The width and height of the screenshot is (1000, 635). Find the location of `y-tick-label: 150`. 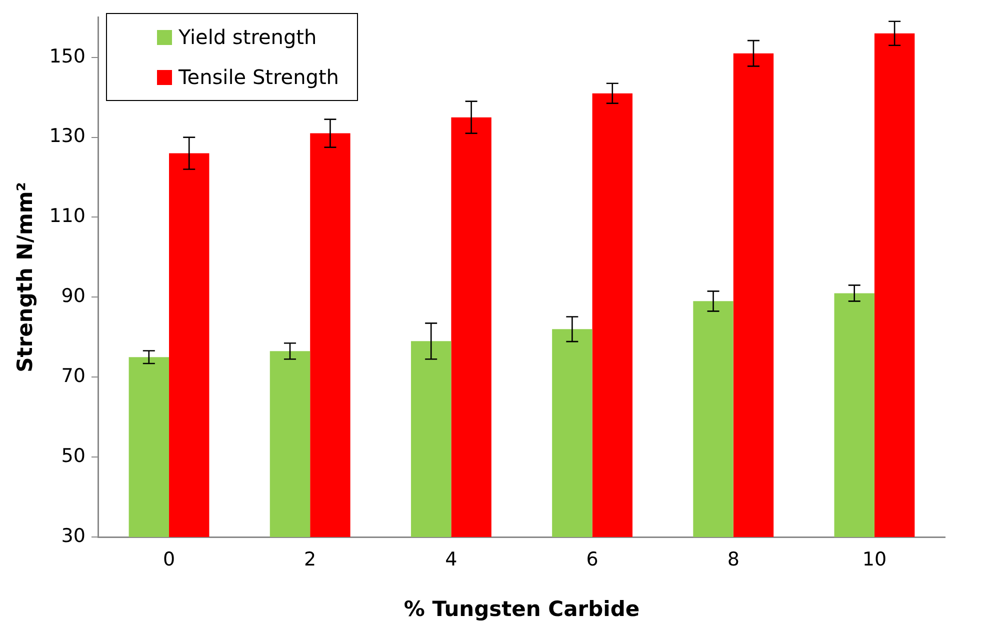

y-tick-label: 150 is located at coordinates (67, 56).